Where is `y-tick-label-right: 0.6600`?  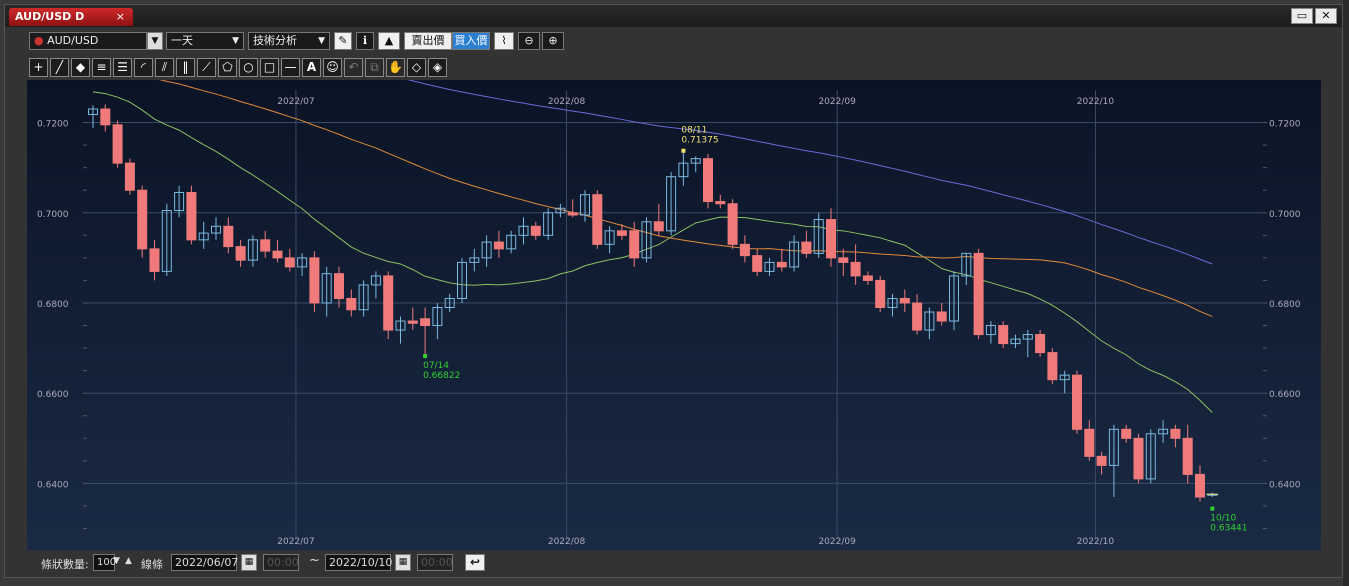 y-tick-label-right: 0.6600 is located at coordinates (1285, 395).